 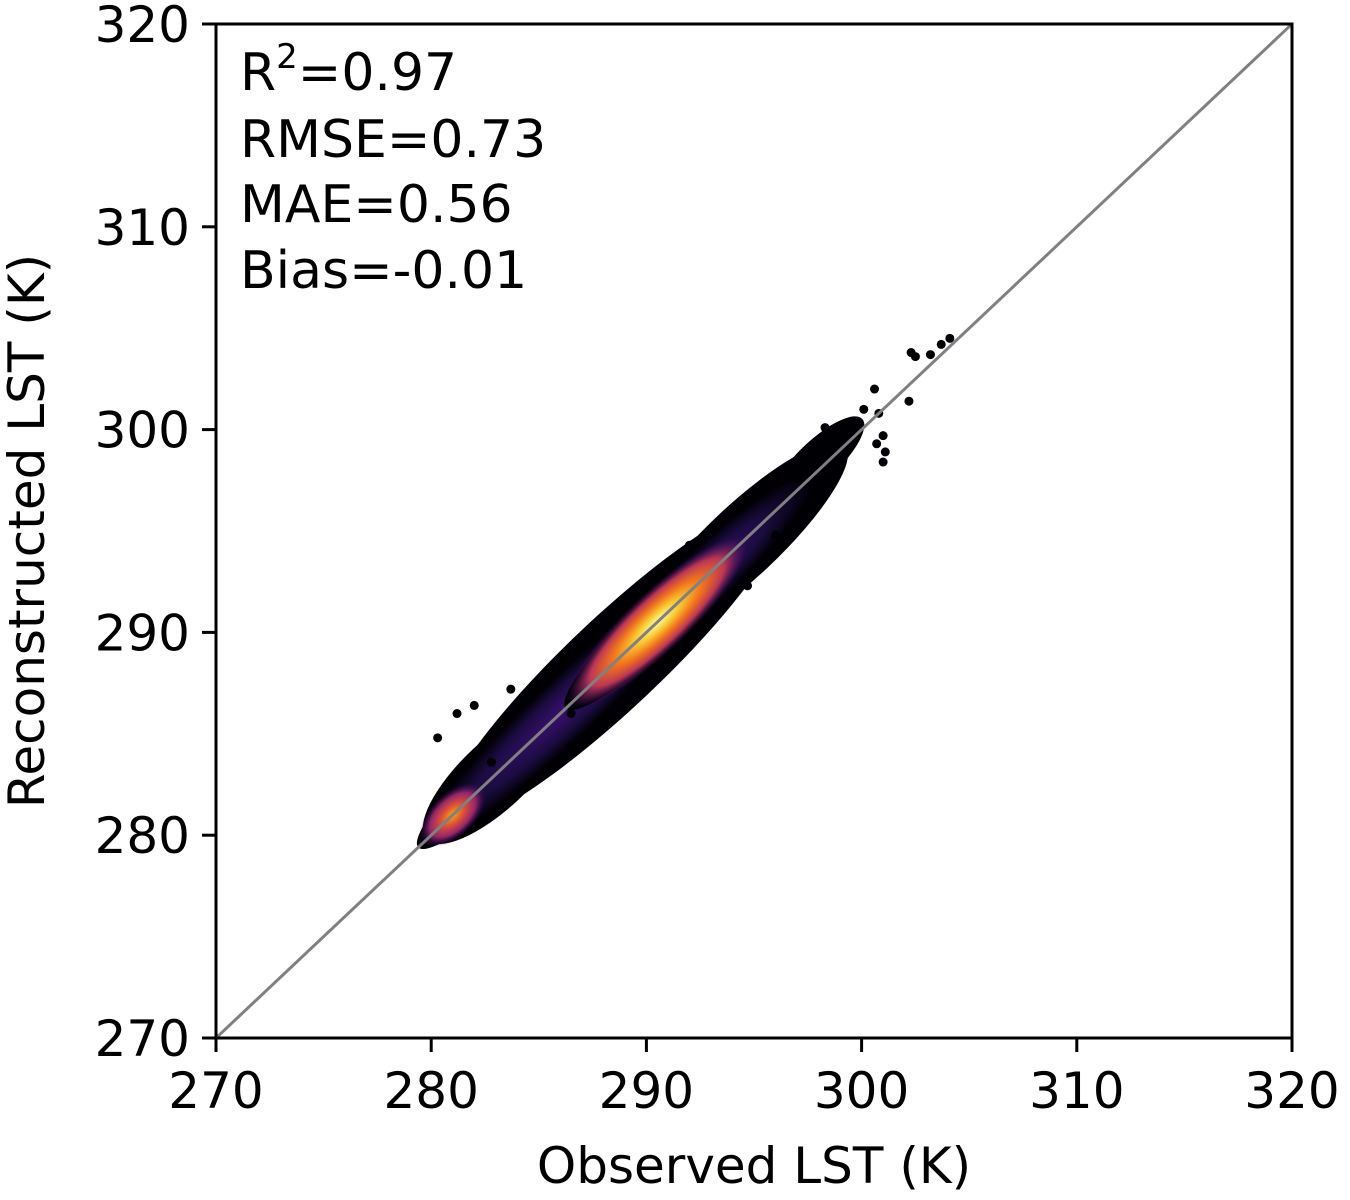 I want to click on y-tick-label: 270, so click(x=142, y=1039).